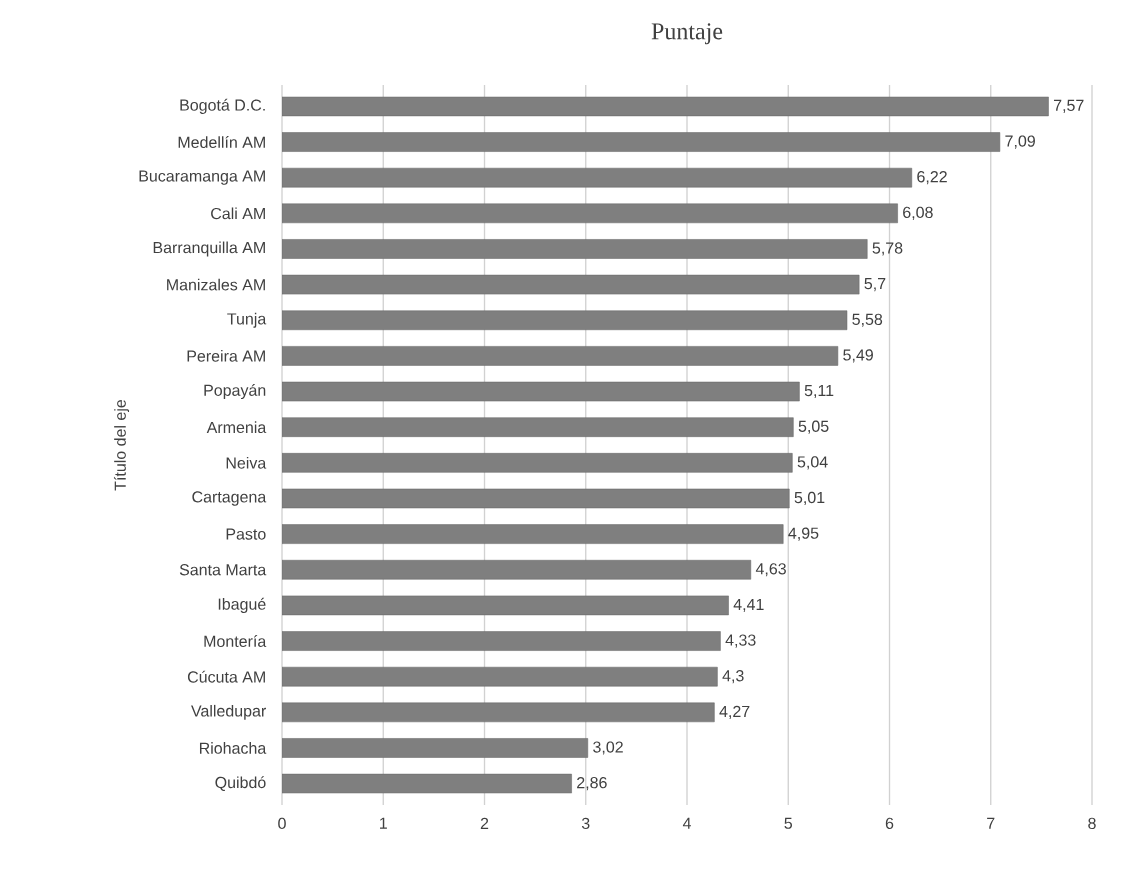 This screenshot has width=1123, height=869. Describe the element at coordinates (812, 463) in the screenshot. I see `data-label: 5,04` at that location.